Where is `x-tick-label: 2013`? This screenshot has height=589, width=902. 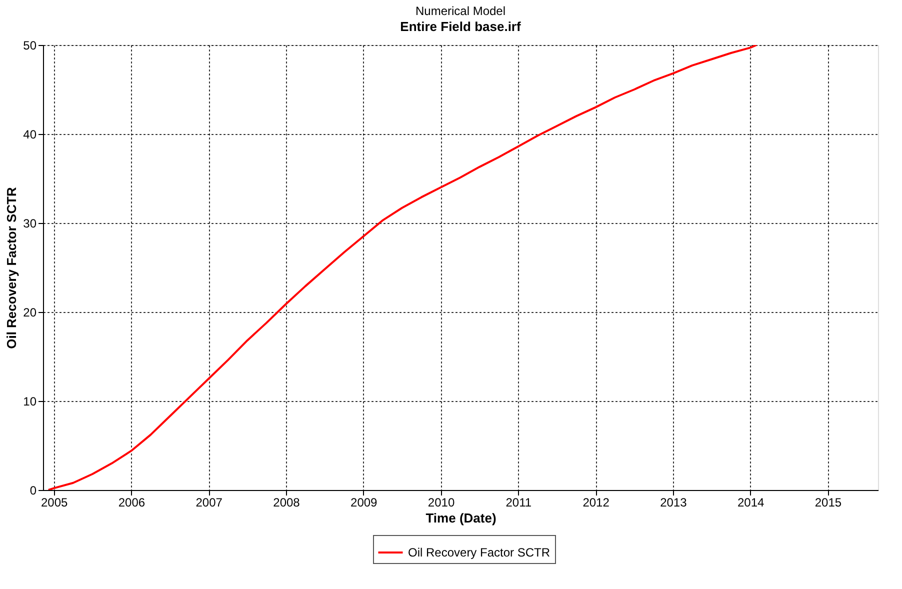 x-tick-label: 2013 is located at coordinates (674, 503).